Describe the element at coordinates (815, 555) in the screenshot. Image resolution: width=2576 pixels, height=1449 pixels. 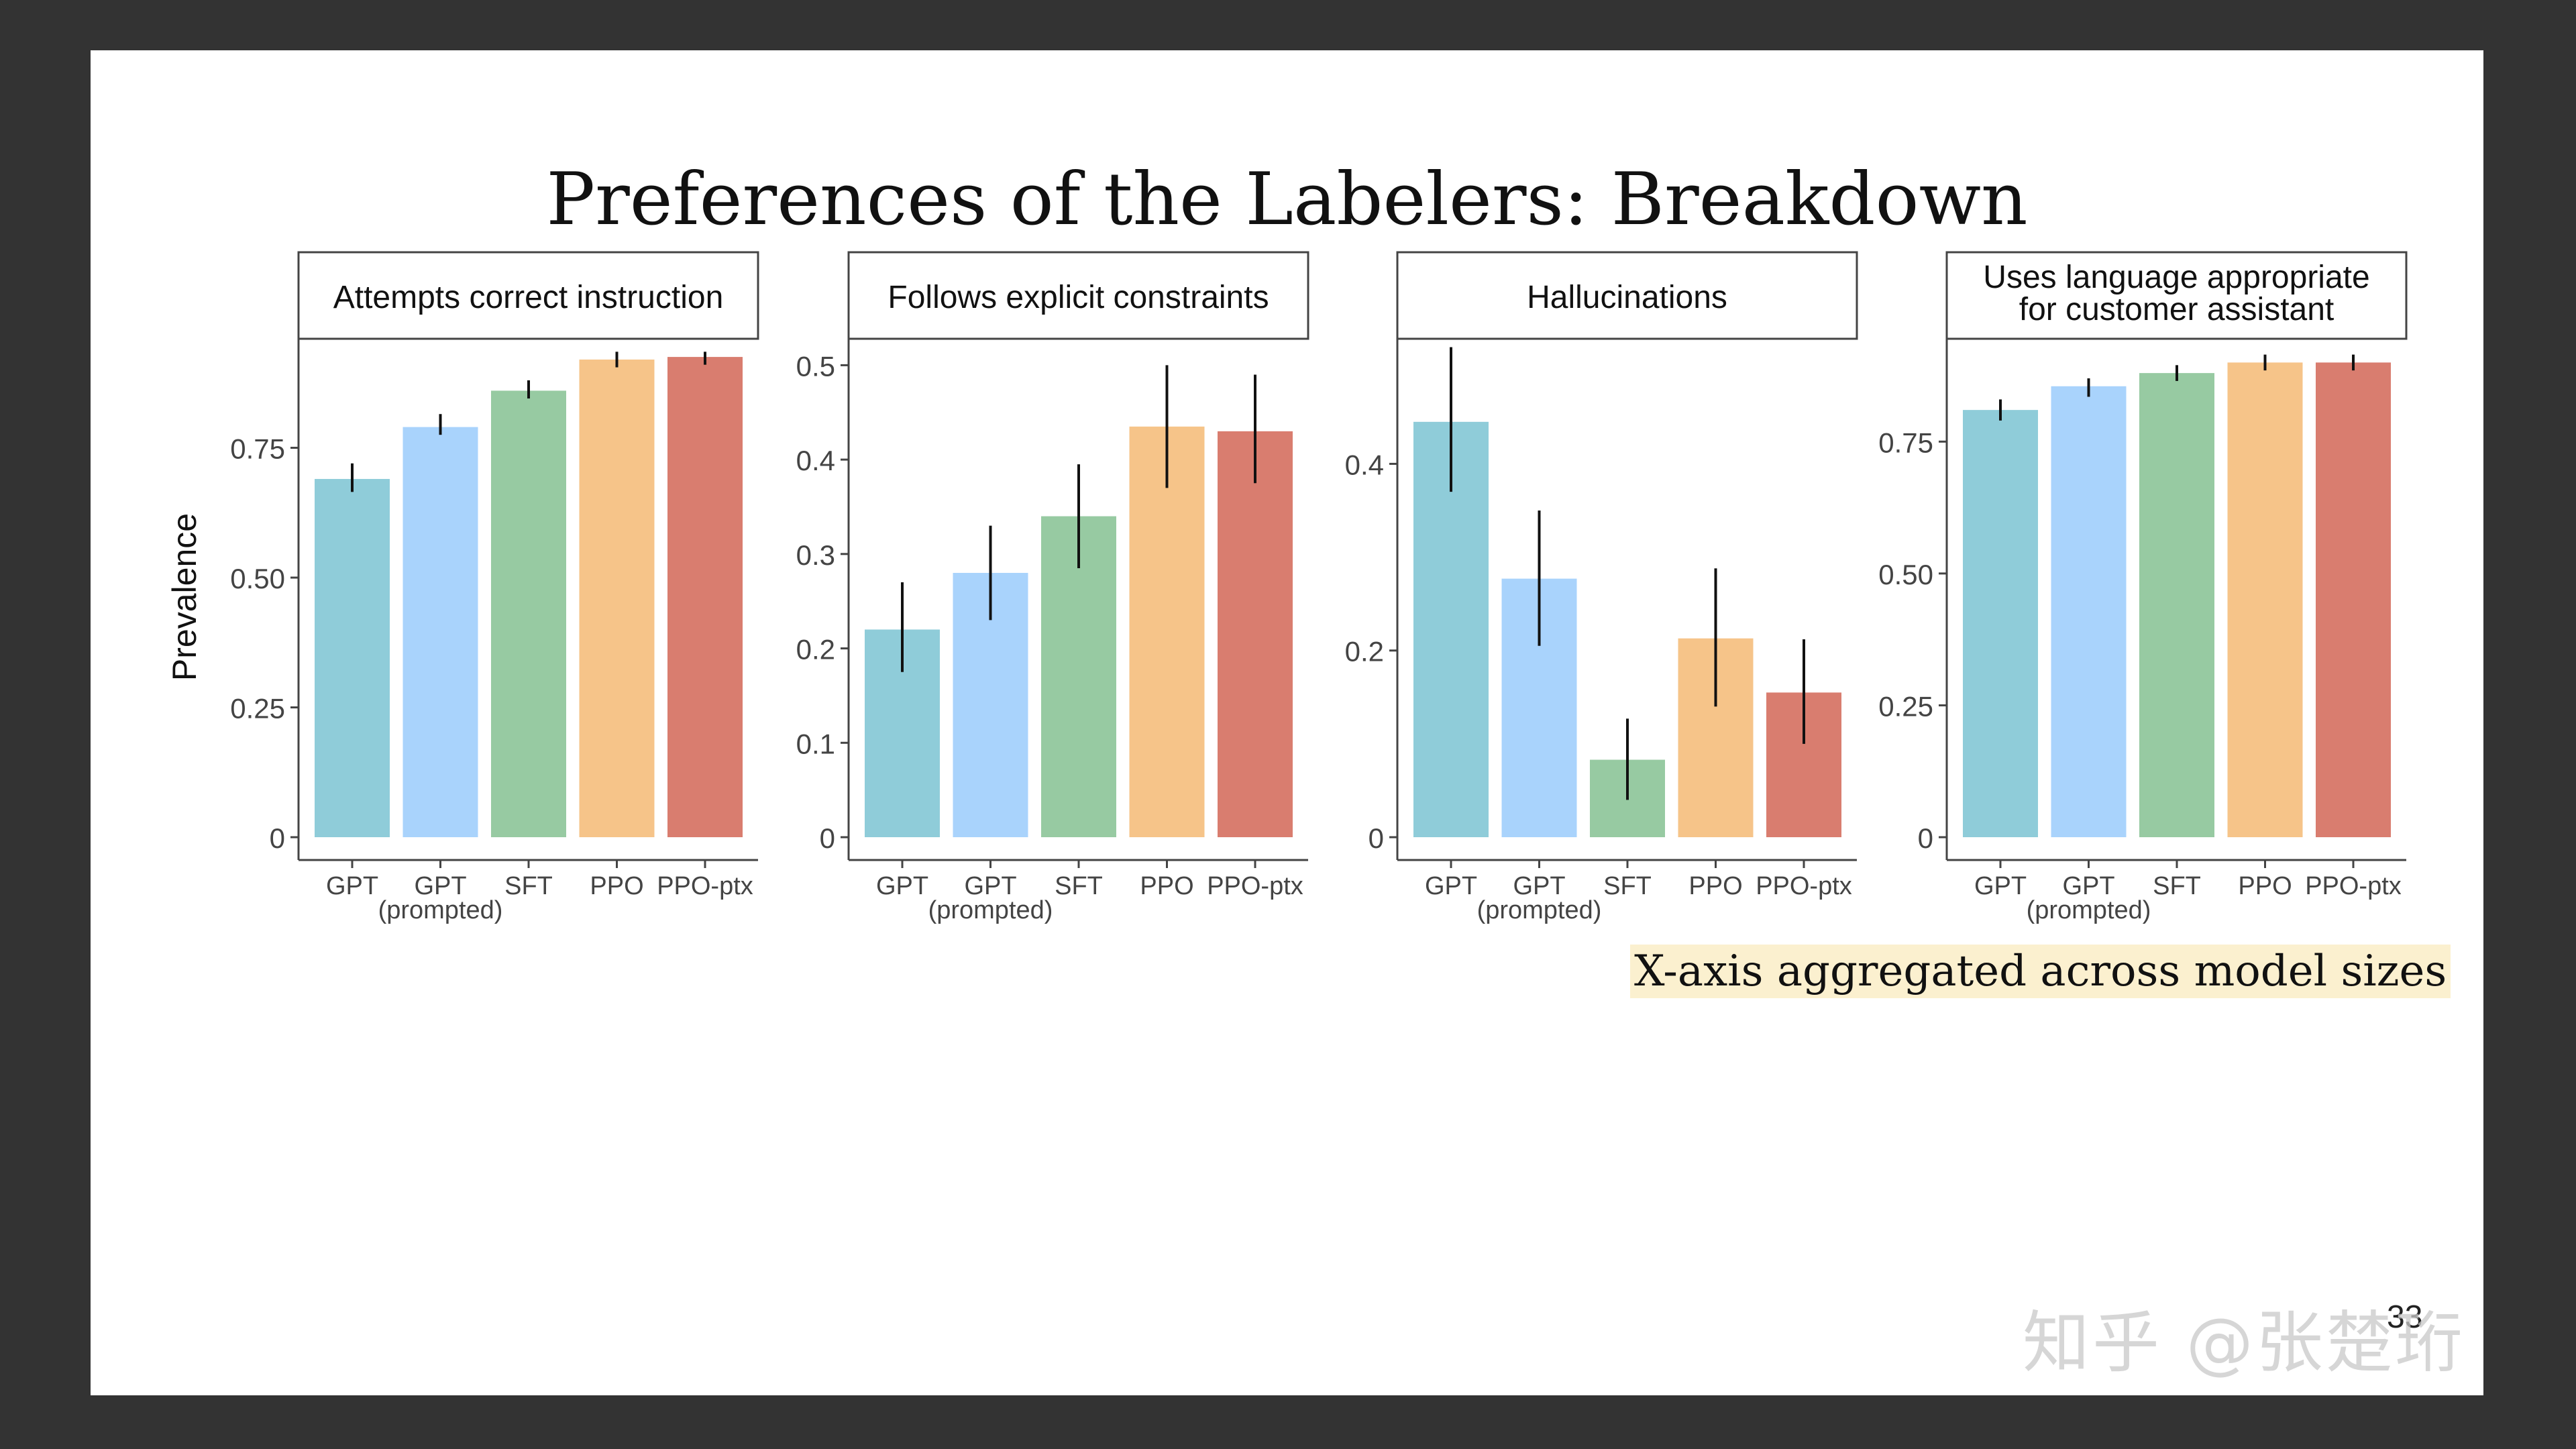
I see `y-tick-label: 0.3` at that location.